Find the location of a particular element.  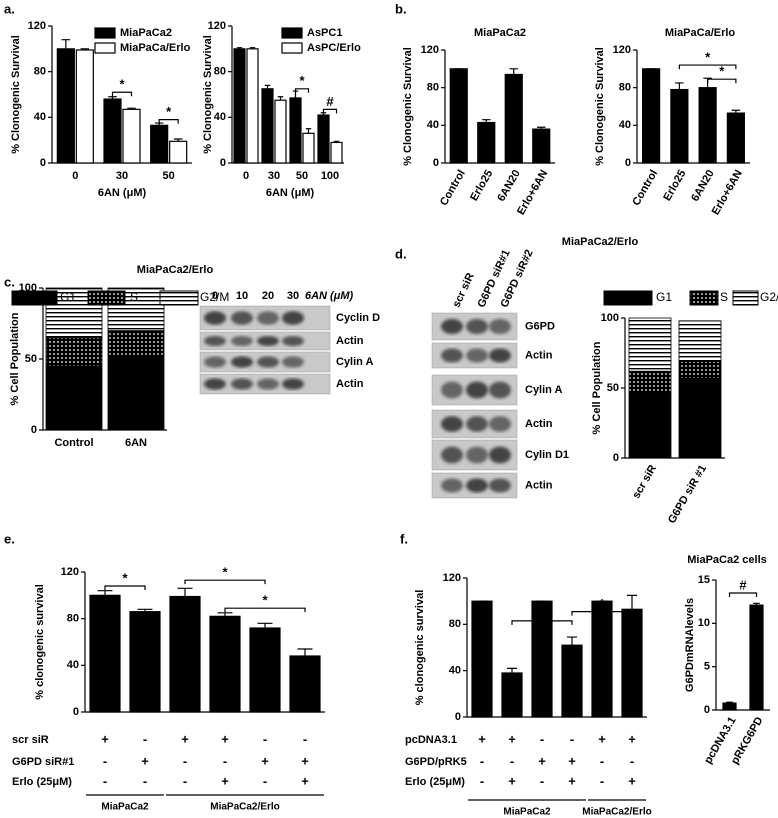

x-tick-label: 6AN20 is located at coordinates (509, 186).